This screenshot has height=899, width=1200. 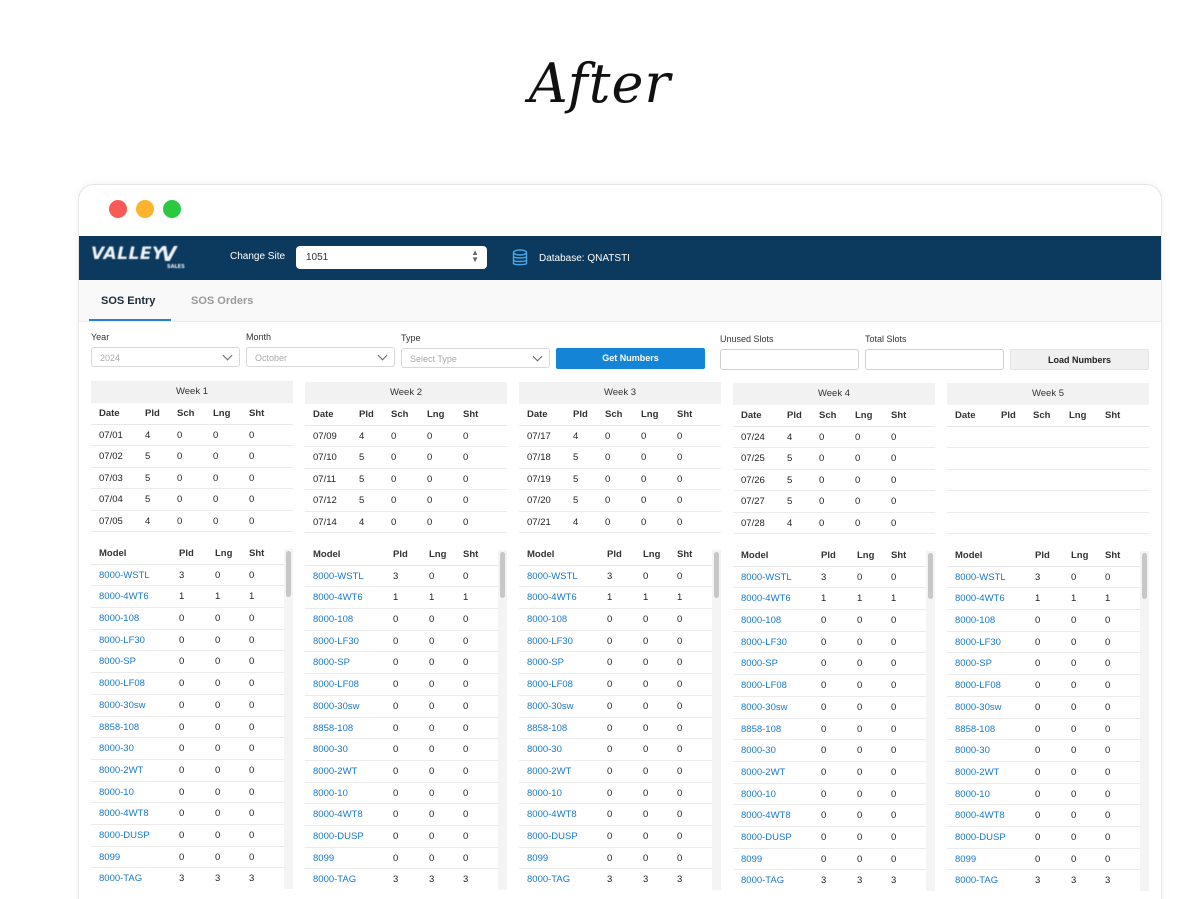 What do you see at coordinates (172, 209) in the screenshot?
I see `maximize-window-button` at bounding box center [172, 209].